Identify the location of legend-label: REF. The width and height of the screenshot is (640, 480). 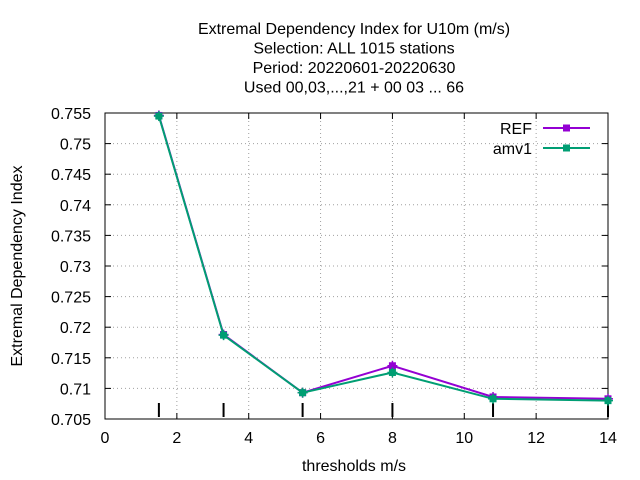
(516, 129).